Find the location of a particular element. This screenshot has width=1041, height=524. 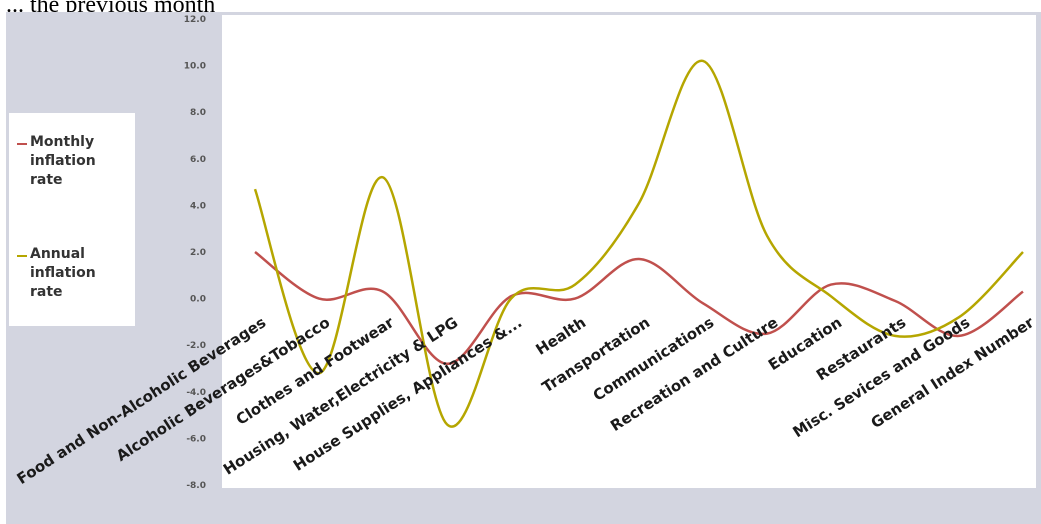

y-tick-label: -6.0 is located at coordinates (196, 439).